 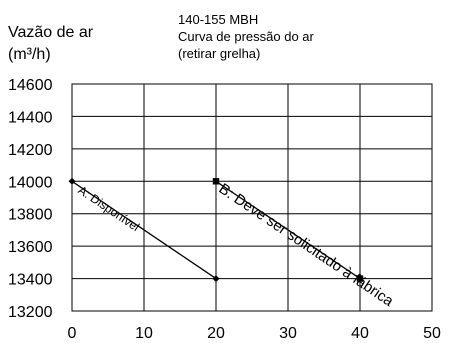 I want to click on y-tick-label: 14600, so click(x=30, y=85).